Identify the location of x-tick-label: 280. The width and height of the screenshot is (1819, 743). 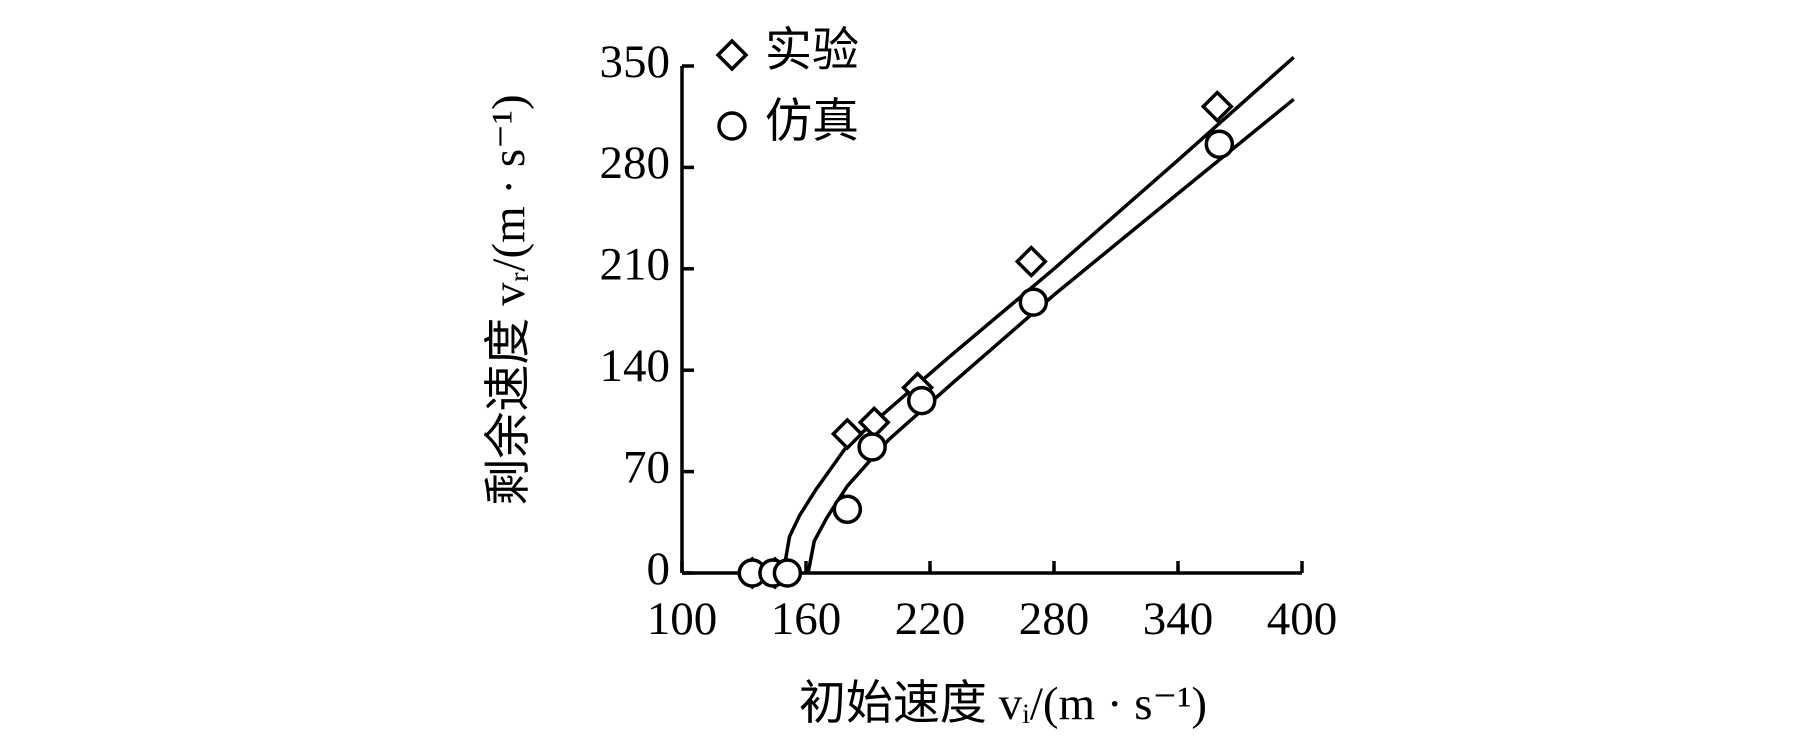
(1054, 619).